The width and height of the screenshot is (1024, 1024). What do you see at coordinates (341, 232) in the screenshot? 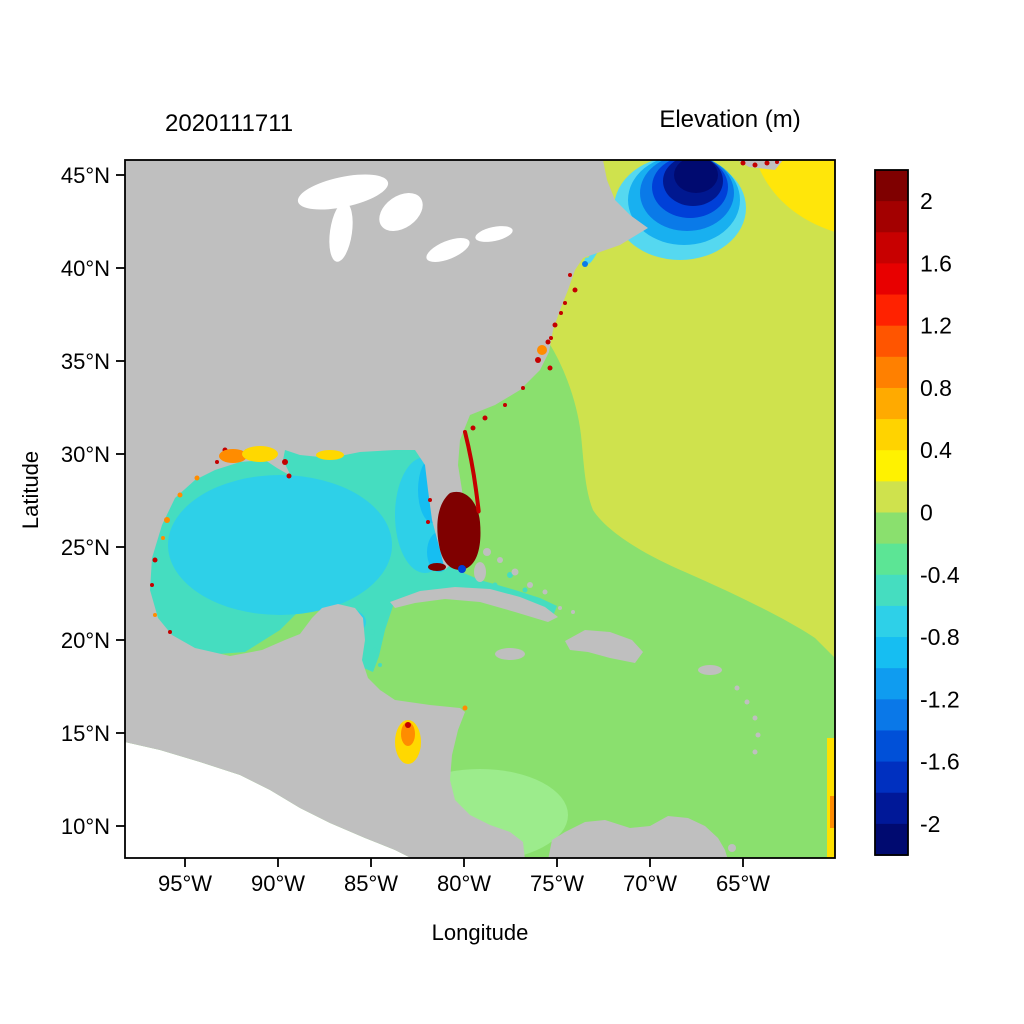
I see `lake-michigan` at bounding box center [341, 232].